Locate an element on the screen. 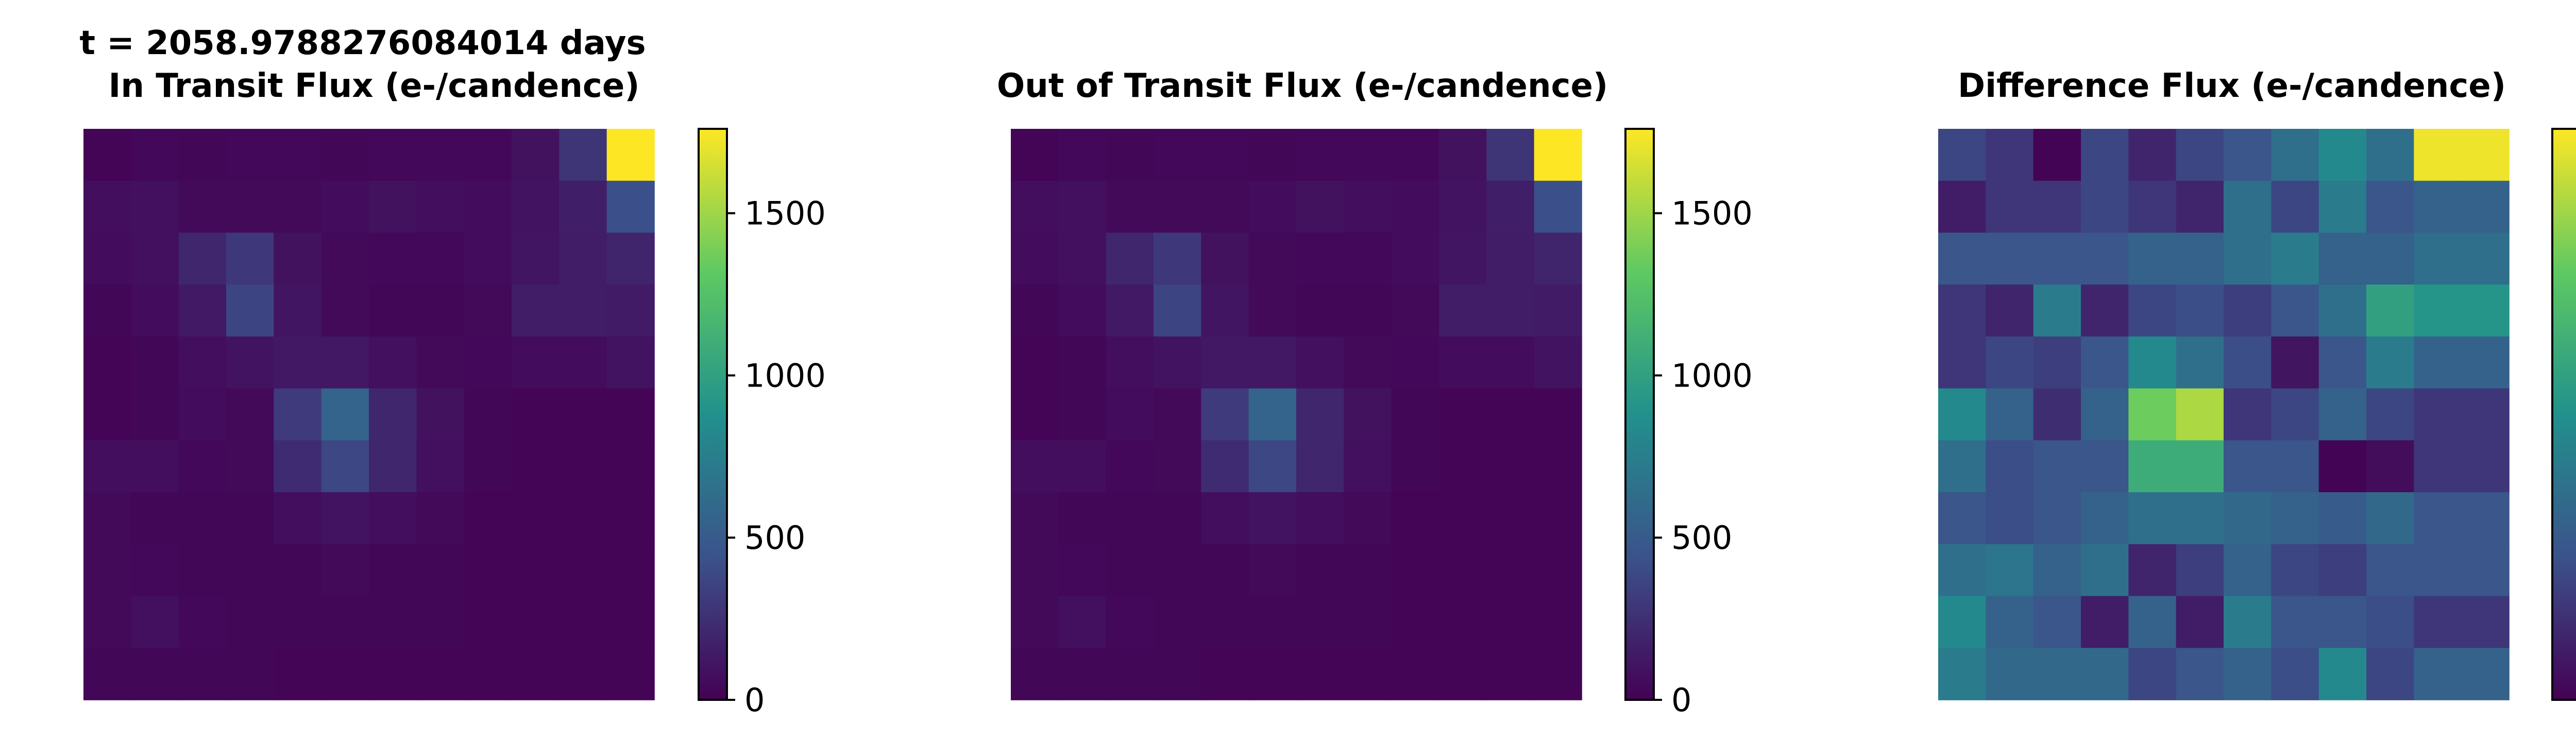  colorbar-tick-label: 1000 is located at coordinates (1712, 375).